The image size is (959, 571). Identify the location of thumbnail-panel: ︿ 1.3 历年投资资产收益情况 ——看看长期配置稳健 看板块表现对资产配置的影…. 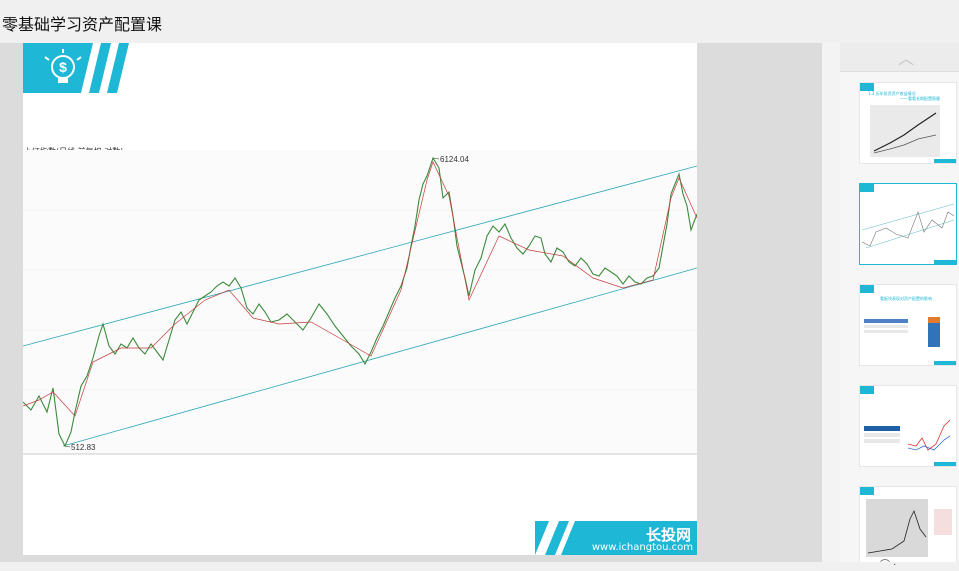
(899, 302).